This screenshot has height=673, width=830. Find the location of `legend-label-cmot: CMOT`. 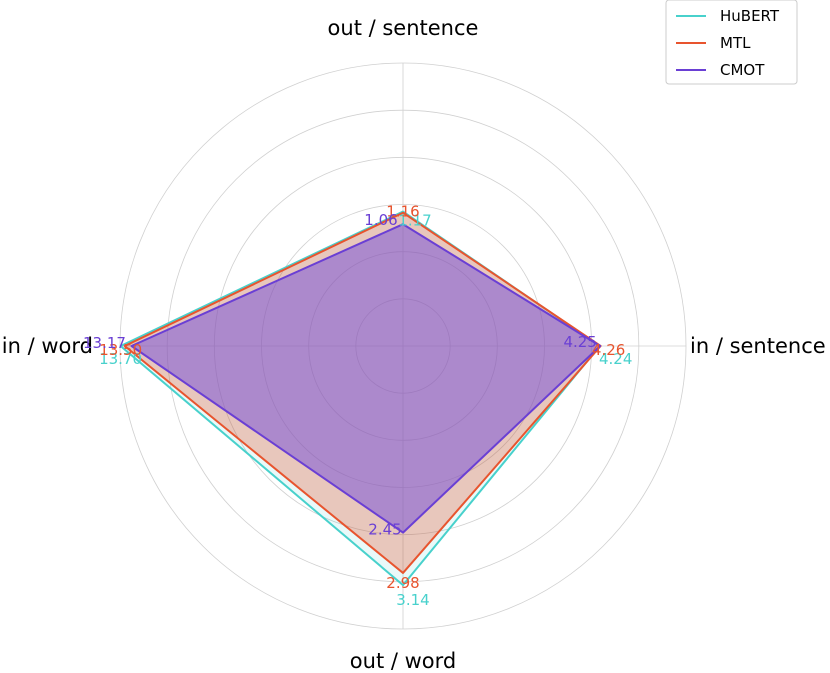

legend-label-cmot: CMOT is located at coordinates (742, 70).